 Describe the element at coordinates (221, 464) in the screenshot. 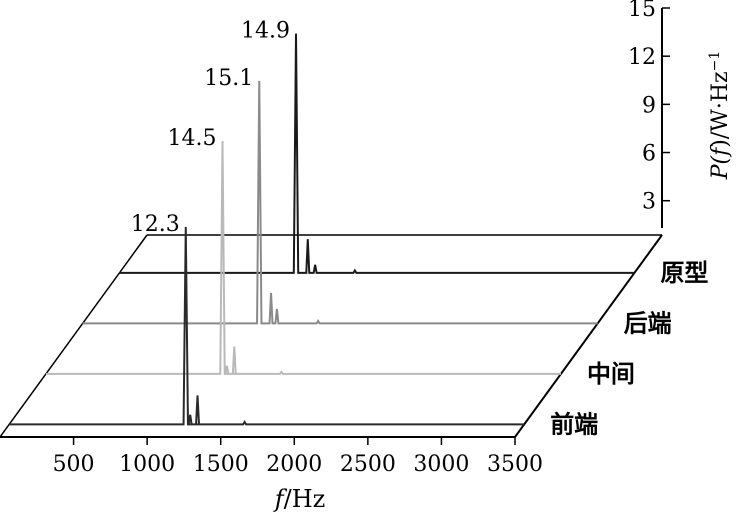

I see `x-tick-label-2: 1500` at that location.